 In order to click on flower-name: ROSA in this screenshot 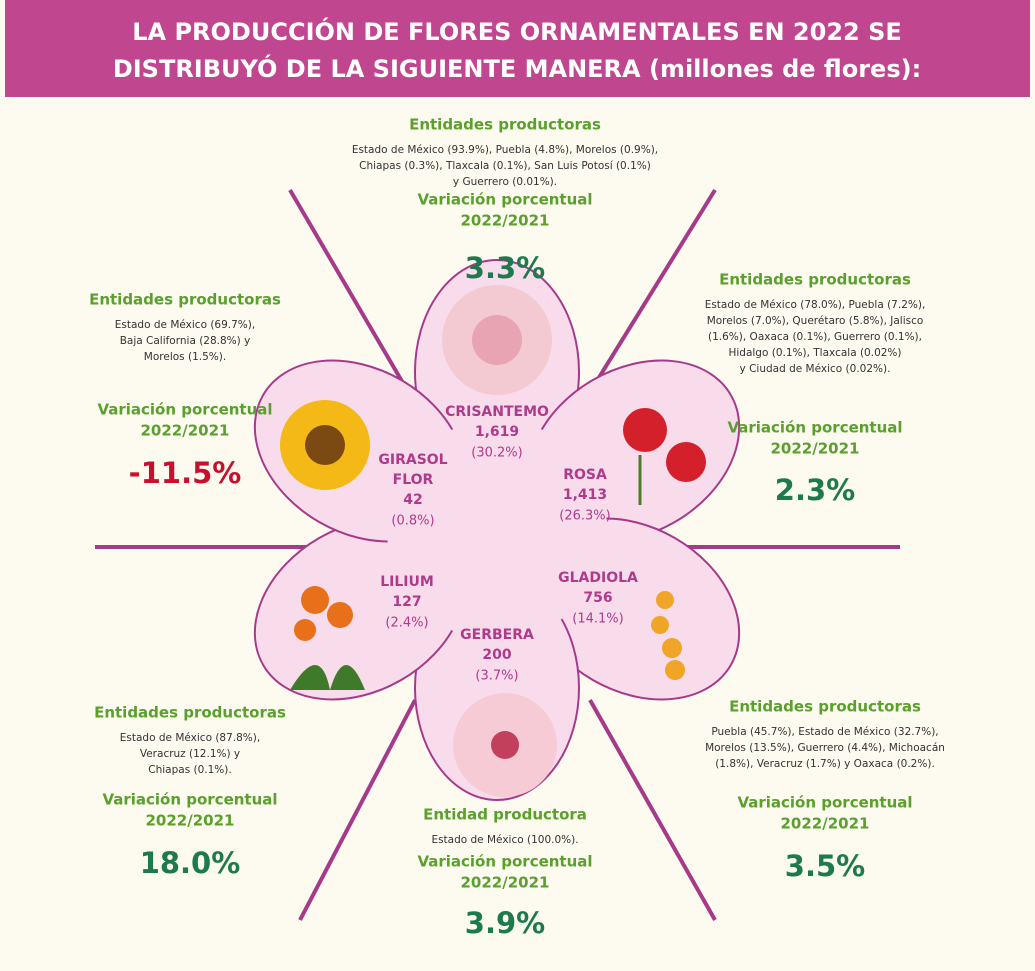, I will do `click(585, 475)`.